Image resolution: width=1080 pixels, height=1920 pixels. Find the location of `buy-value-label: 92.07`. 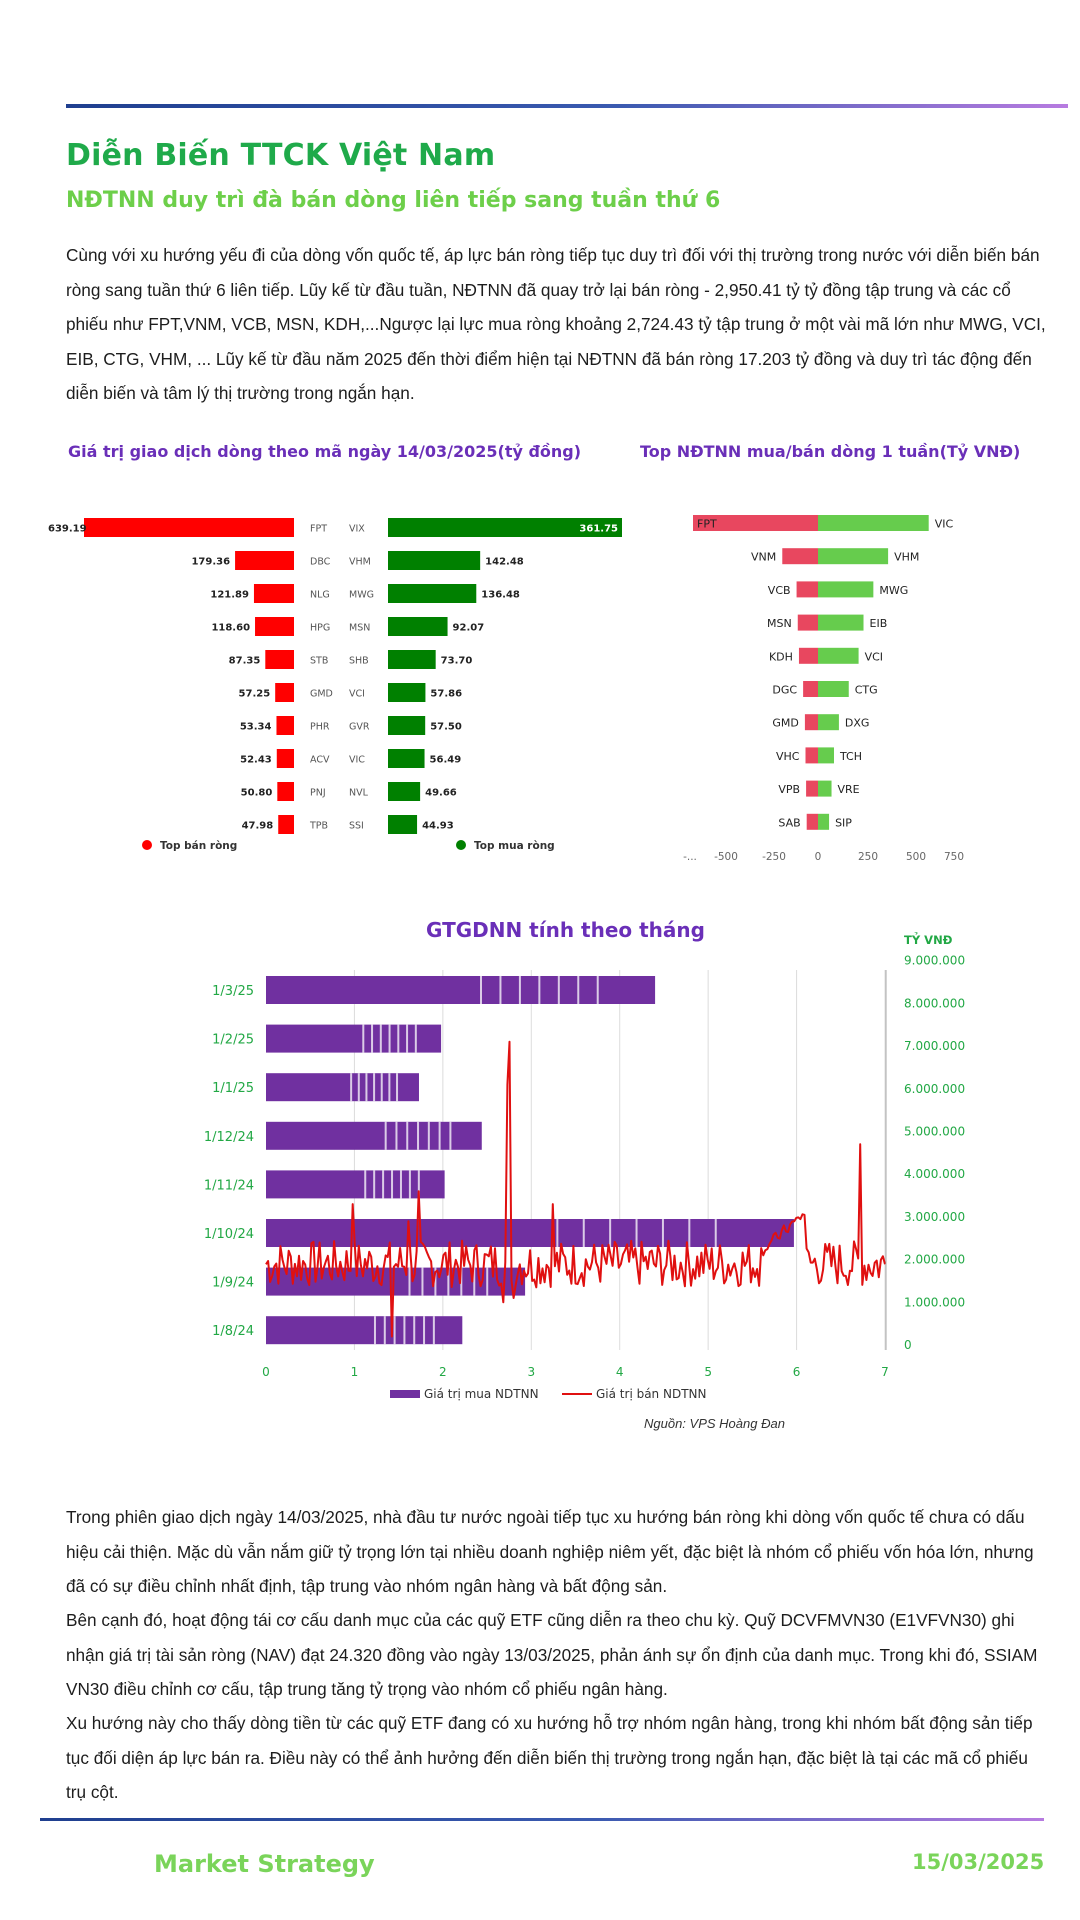

buy-value-label: 92.07 is located at coordinates (469, 628).